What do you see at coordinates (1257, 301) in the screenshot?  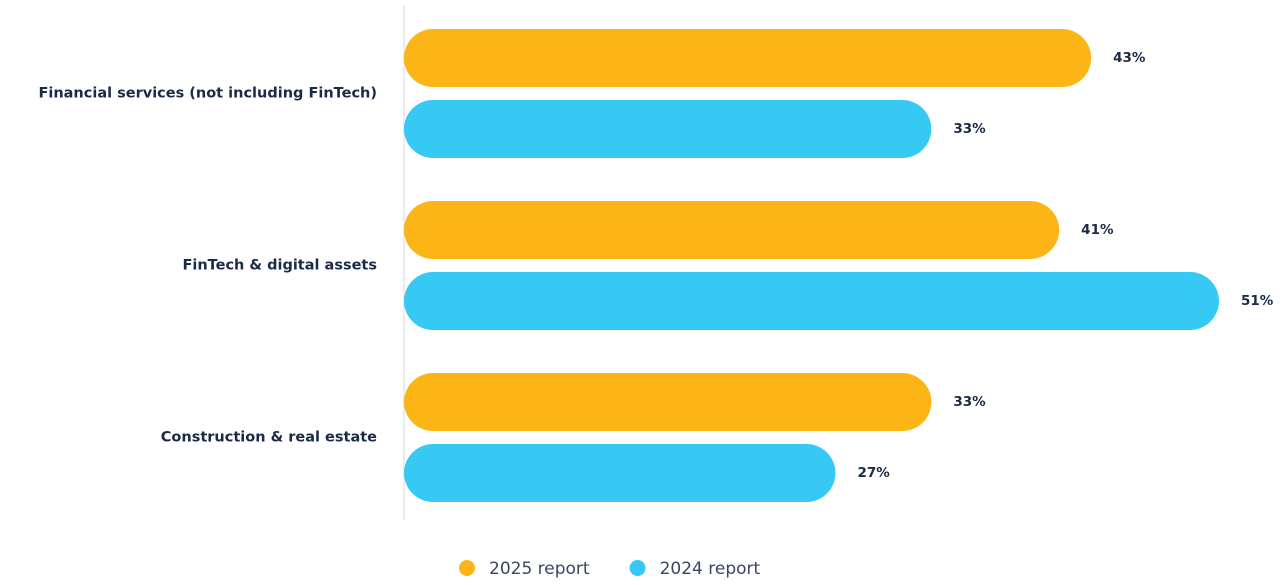 I see `value-label: 51%` at bounding box center [1257, 301].